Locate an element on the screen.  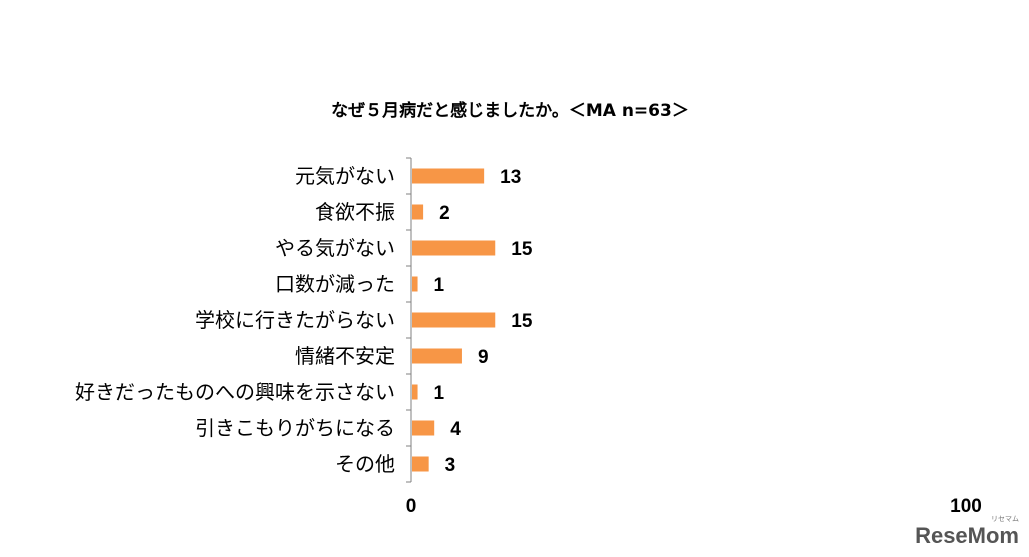
value-label: 9 is located at coordinates (483, 357).